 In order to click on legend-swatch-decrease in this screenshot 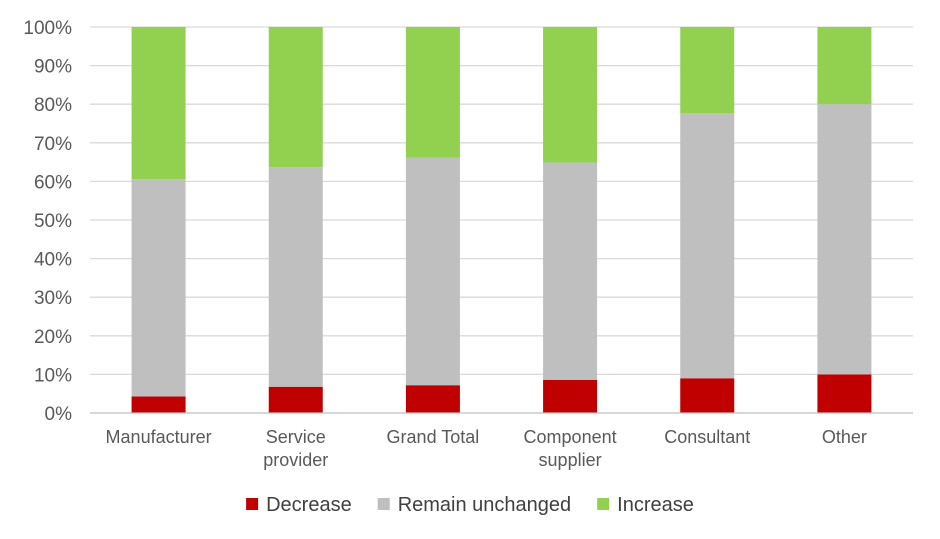, I will do `click(252, 504)`.